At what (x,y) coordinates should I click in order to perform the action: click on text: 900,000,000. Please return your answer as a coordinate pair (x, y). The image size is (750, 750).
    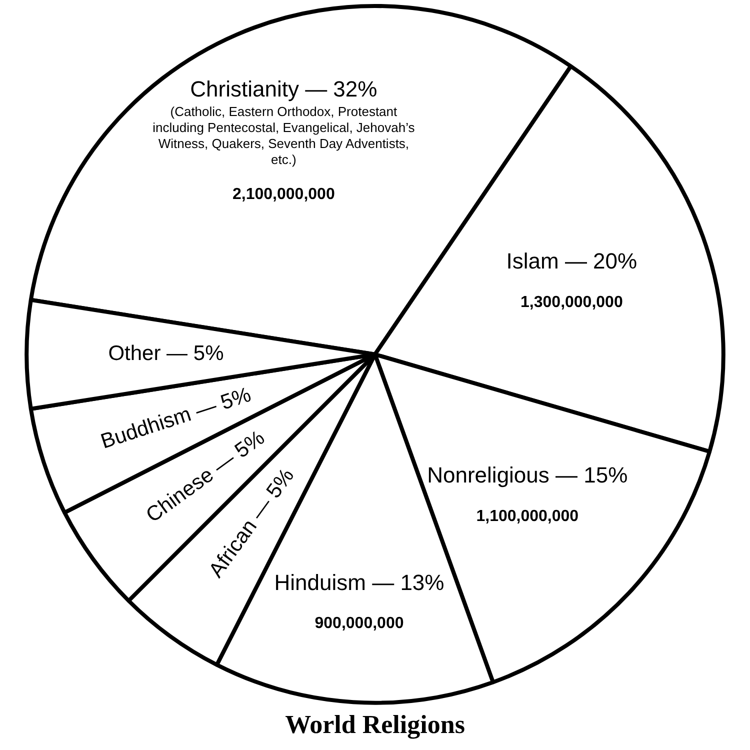
    Looking at the image, I should click on (359, 623).